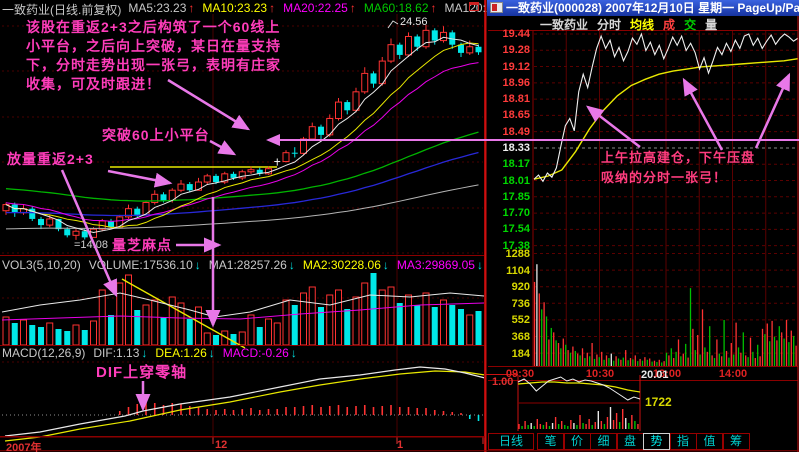  What do you see at coordinates (630, 441) in the screenshot?
I see `tab-盘: 盘` at bounding box center [630, 441].